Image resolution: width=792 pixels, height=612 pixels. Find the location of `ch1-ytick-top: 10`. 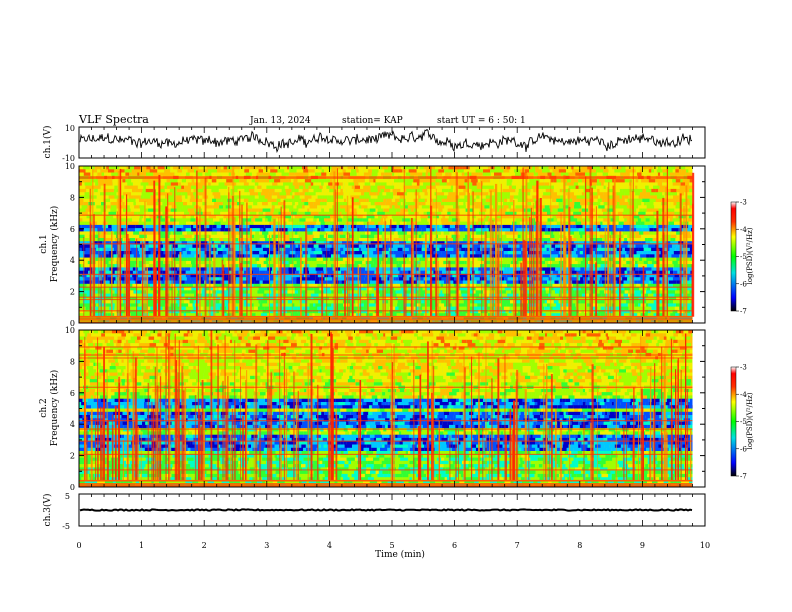

ch1-ytick-top: 10 is located at coordinates (70, 128).